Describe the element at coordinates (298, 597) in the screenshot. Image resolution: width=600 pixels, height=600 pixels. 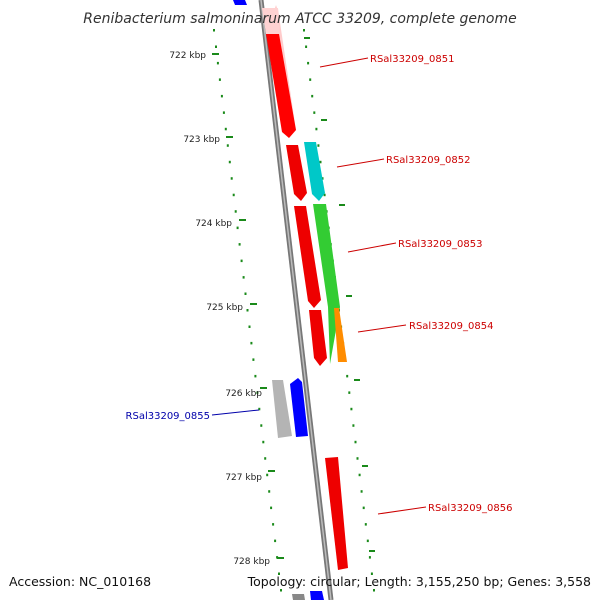
I see `gene-partial-bottom-gray` at that location.